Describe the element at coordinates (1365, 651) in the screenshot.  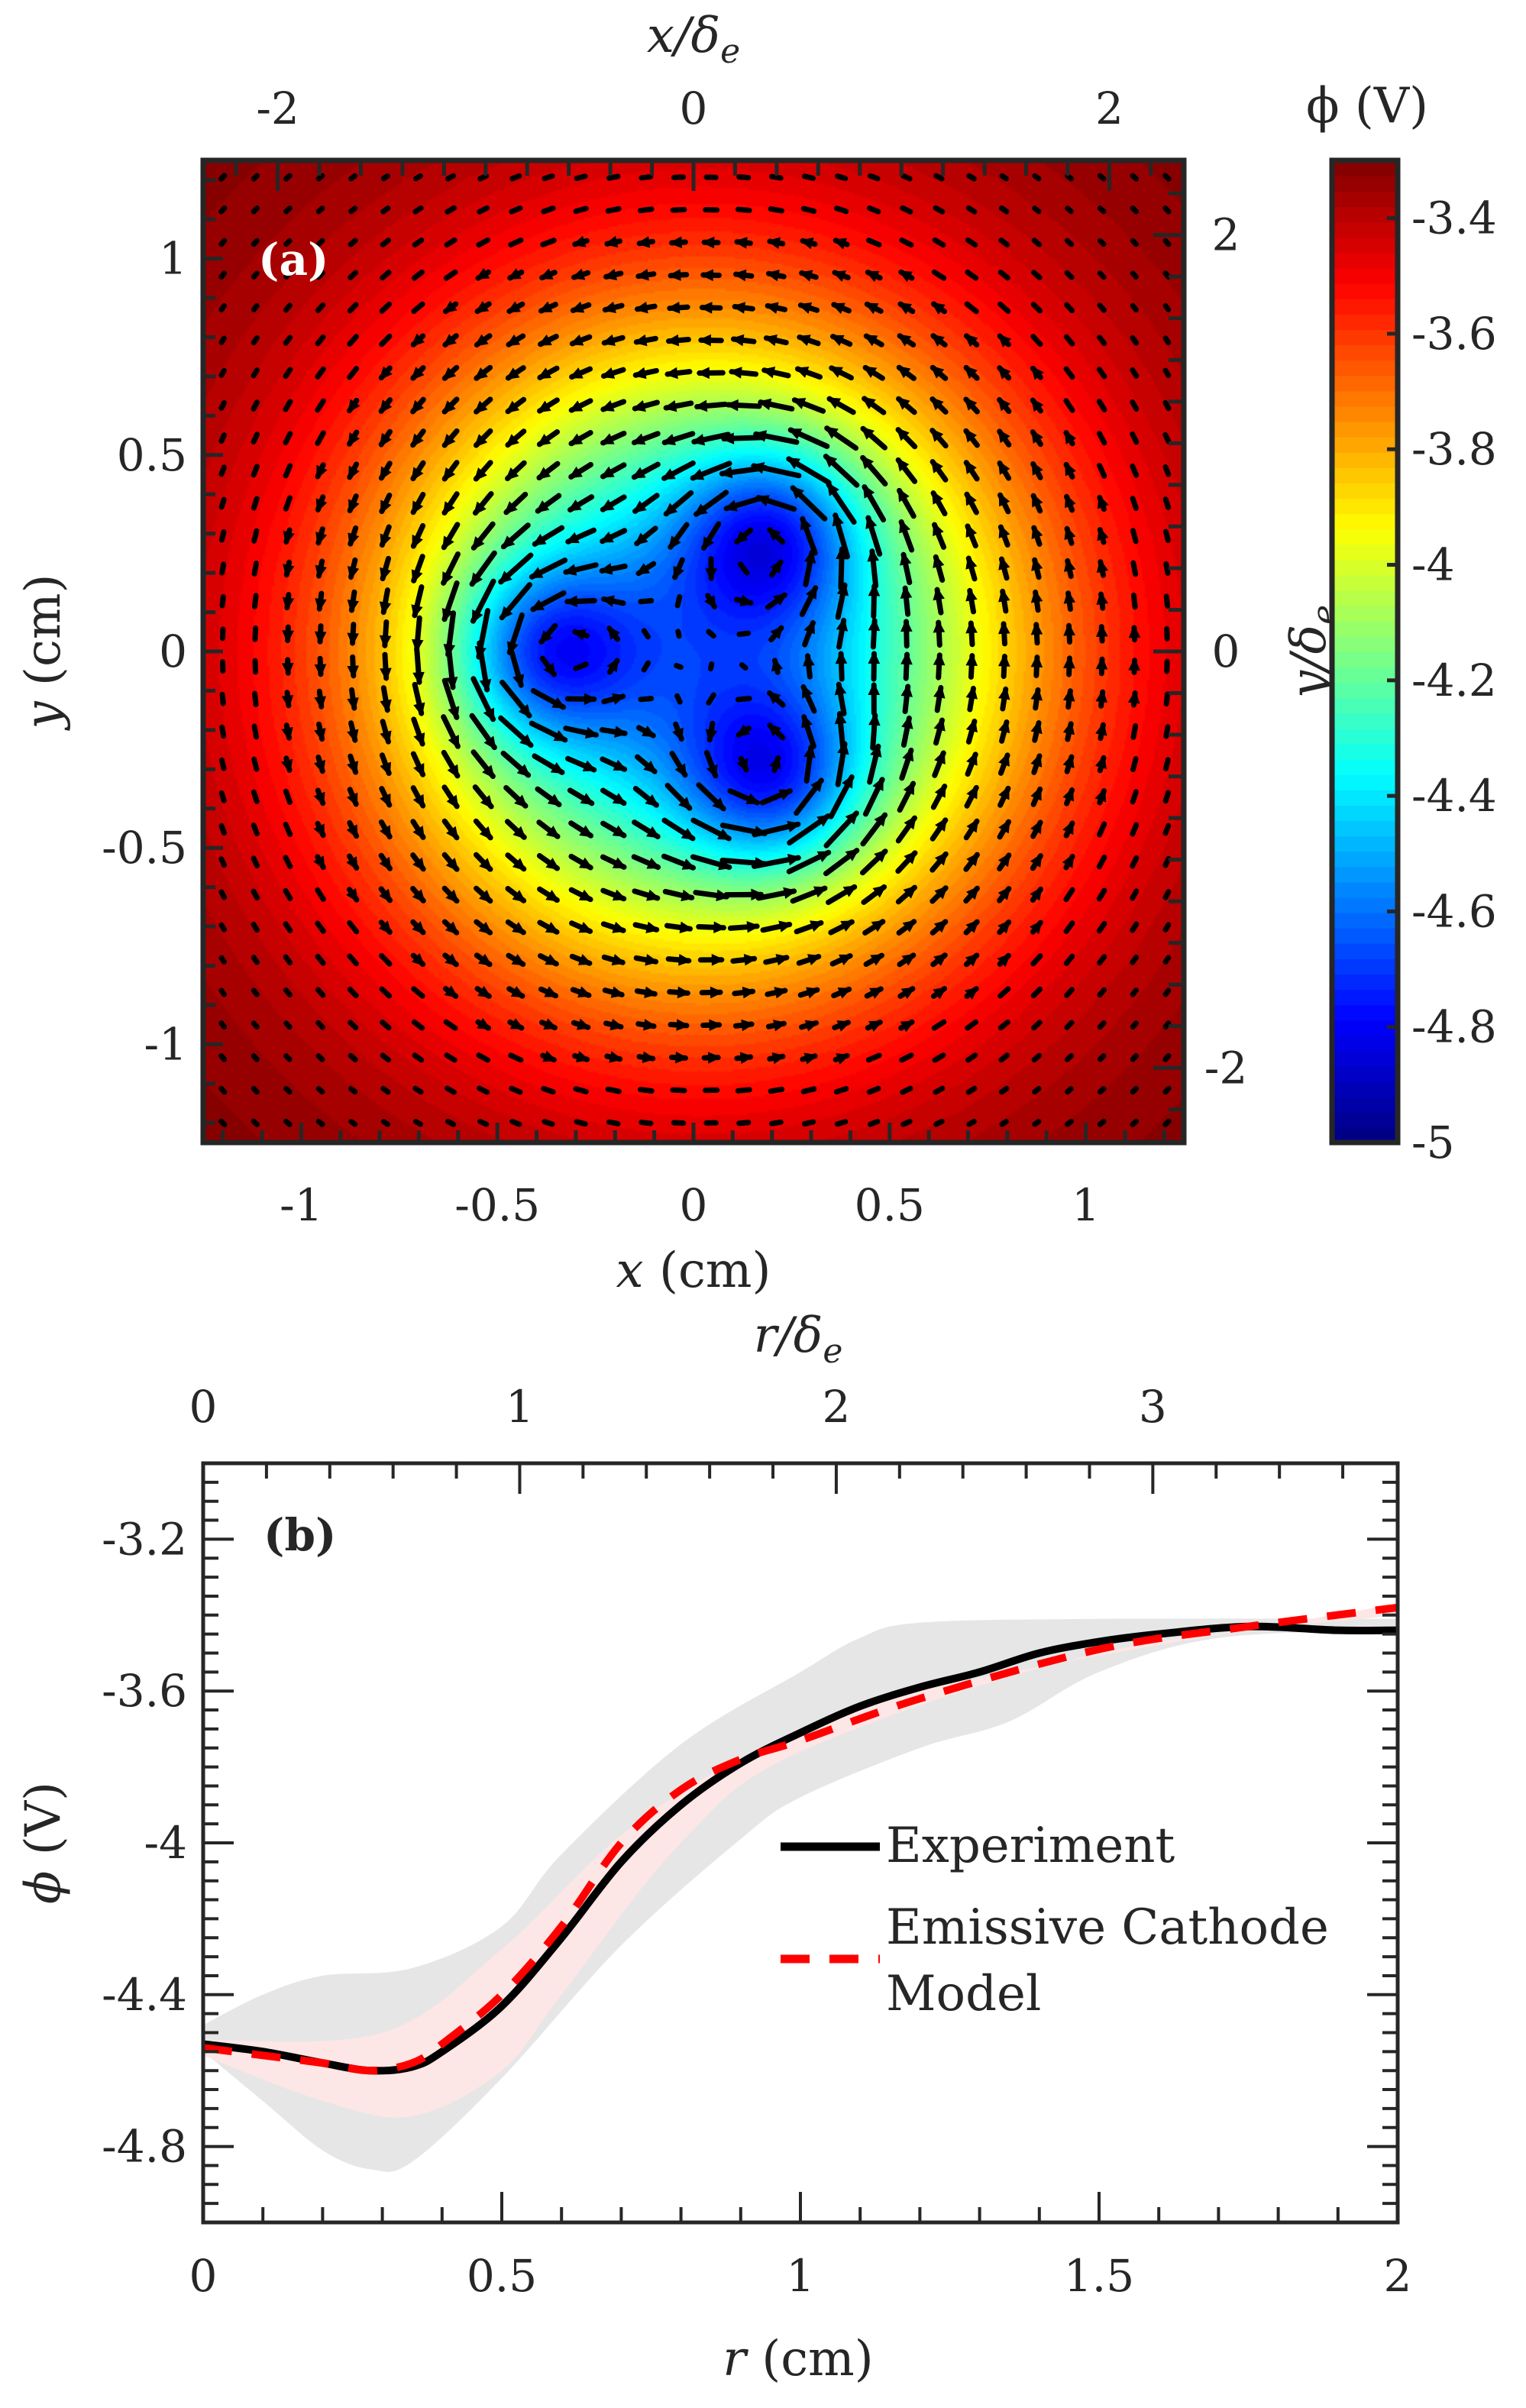
I see `colorbar-frame` at that location.